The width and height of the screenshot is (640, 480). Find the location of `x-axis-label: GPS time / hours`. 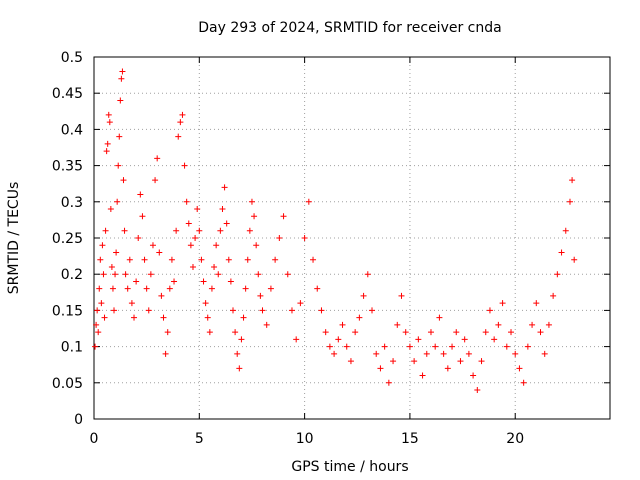

x-axis-label: GPS time / hours is located at coordinates (349, 467).